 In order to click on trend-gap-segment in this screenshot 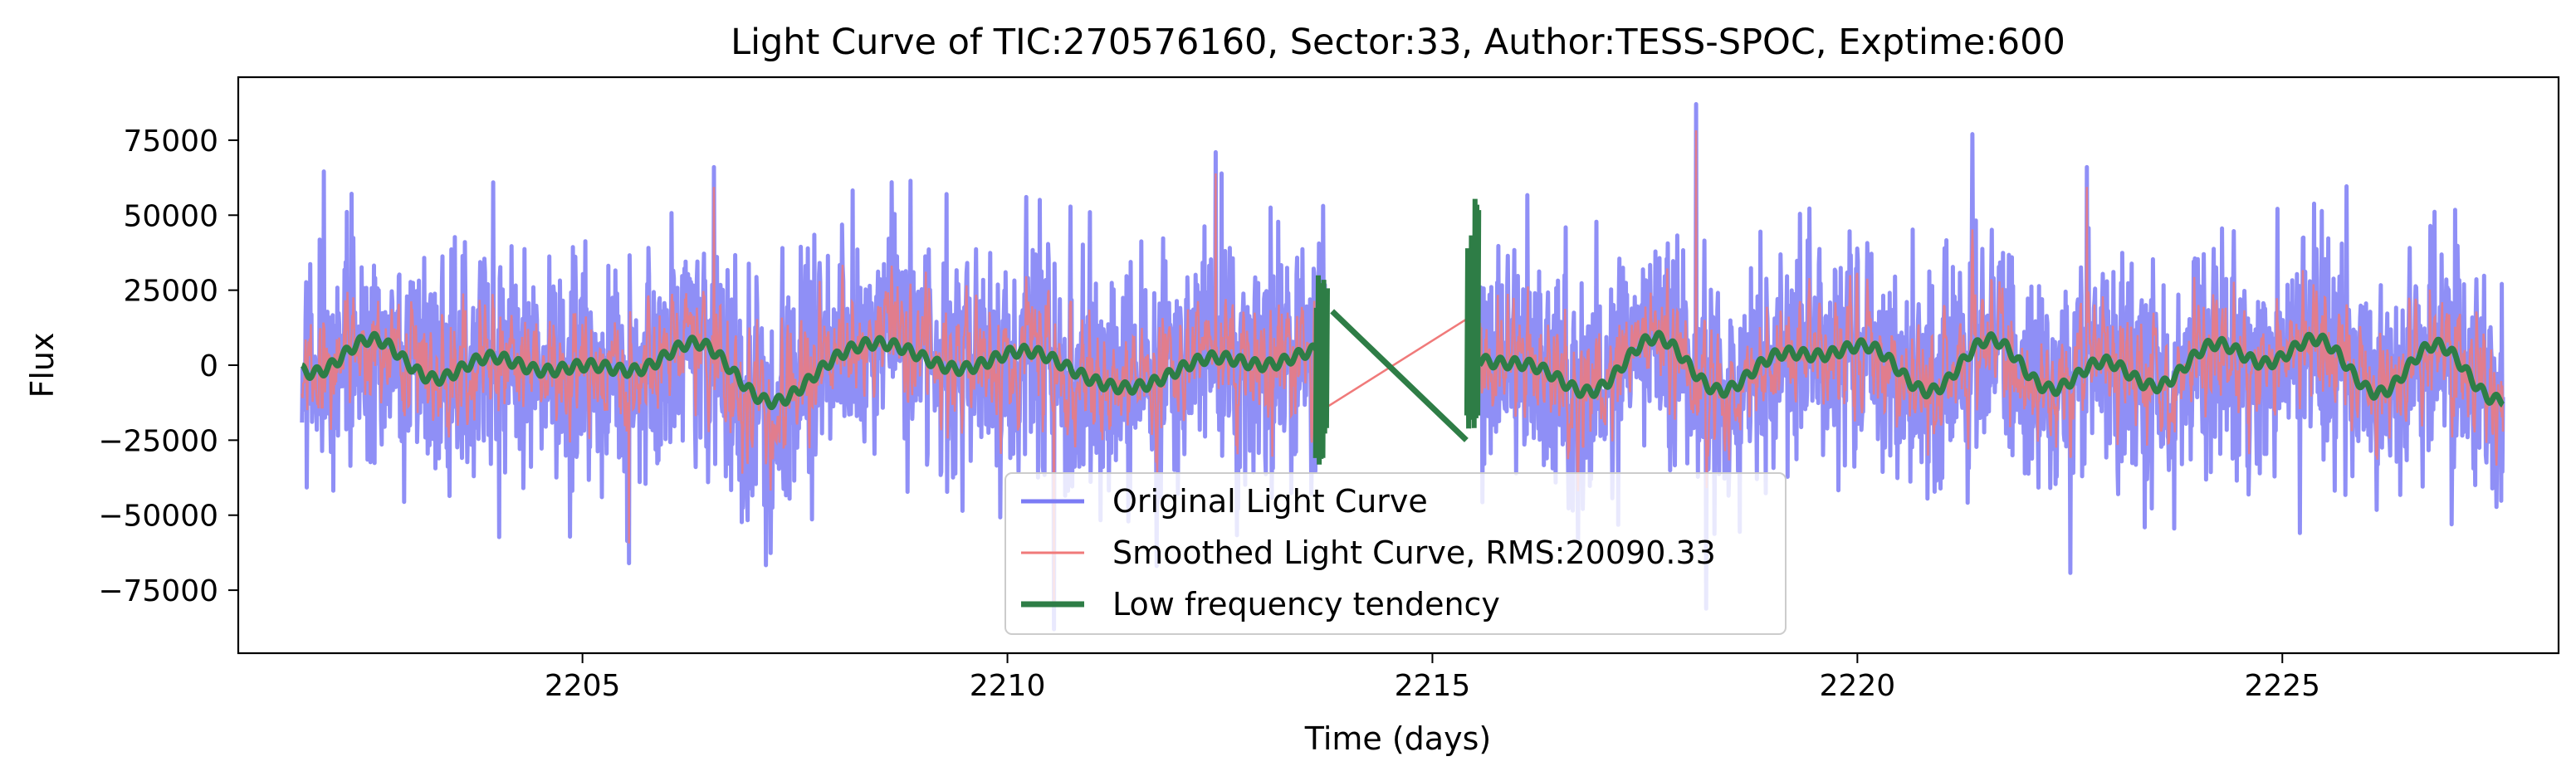, I will do `click(1399, 375)`.